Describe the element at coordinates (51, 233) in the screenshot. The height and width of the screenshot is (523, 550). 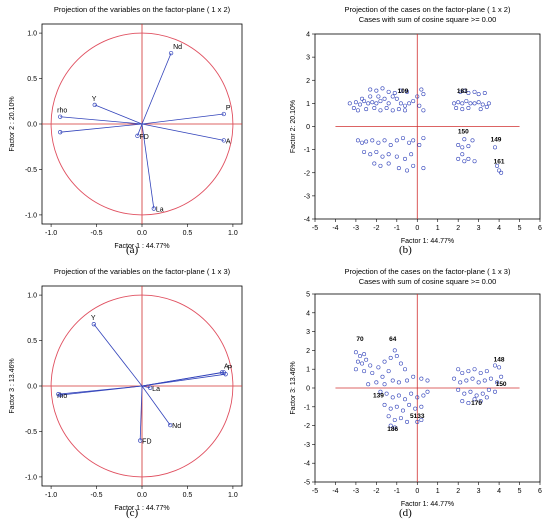
I see `x-tick-label: -1.0` at that location.